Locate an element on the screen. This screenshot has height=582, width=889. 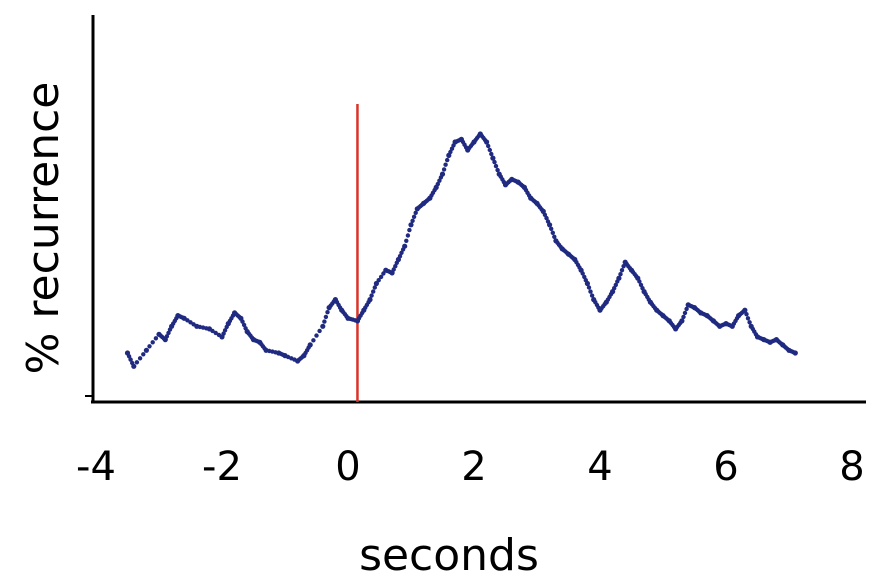
x-tick-label: 4 is located at coordinates (599, 467).